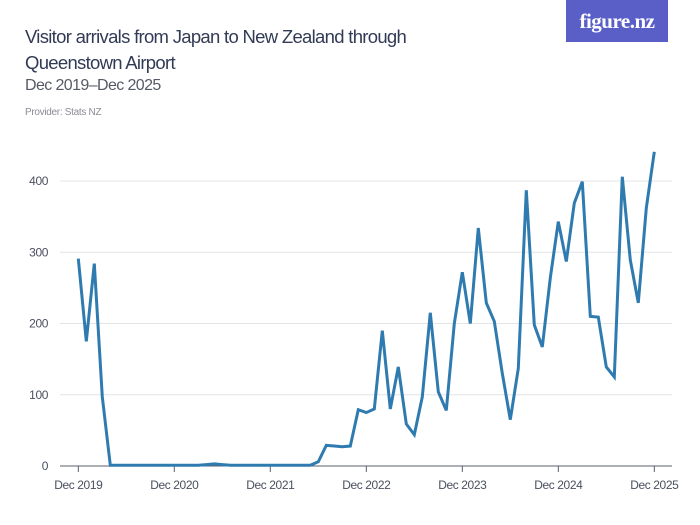 The height and width of the screenshot is (525, 700). I want to click on x-tick-label: Dec 2021, so click(270, 485).